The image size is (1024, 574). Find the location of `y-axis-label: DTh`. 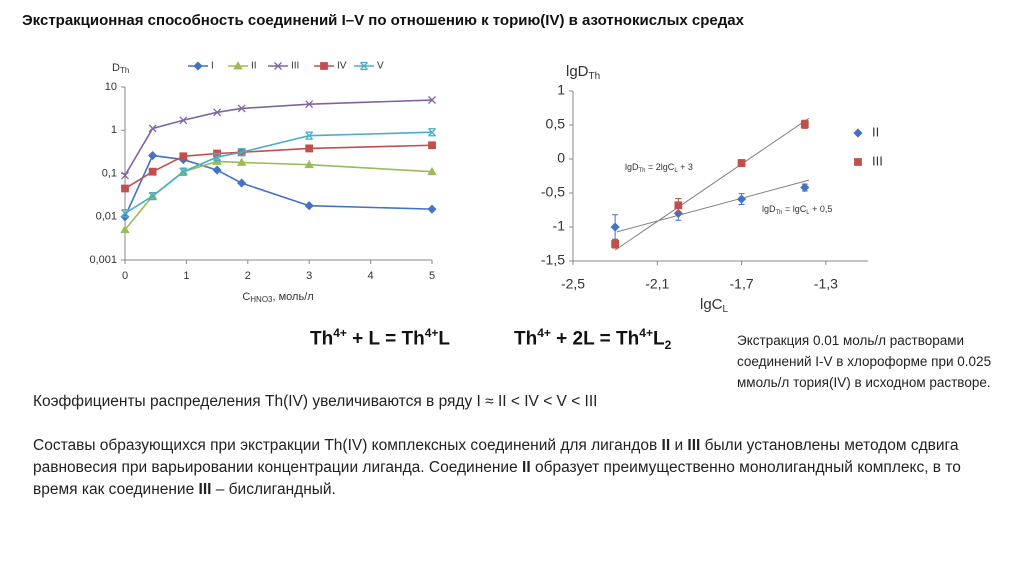

y-axis-label: DTh is located at coordinates (120, 68).